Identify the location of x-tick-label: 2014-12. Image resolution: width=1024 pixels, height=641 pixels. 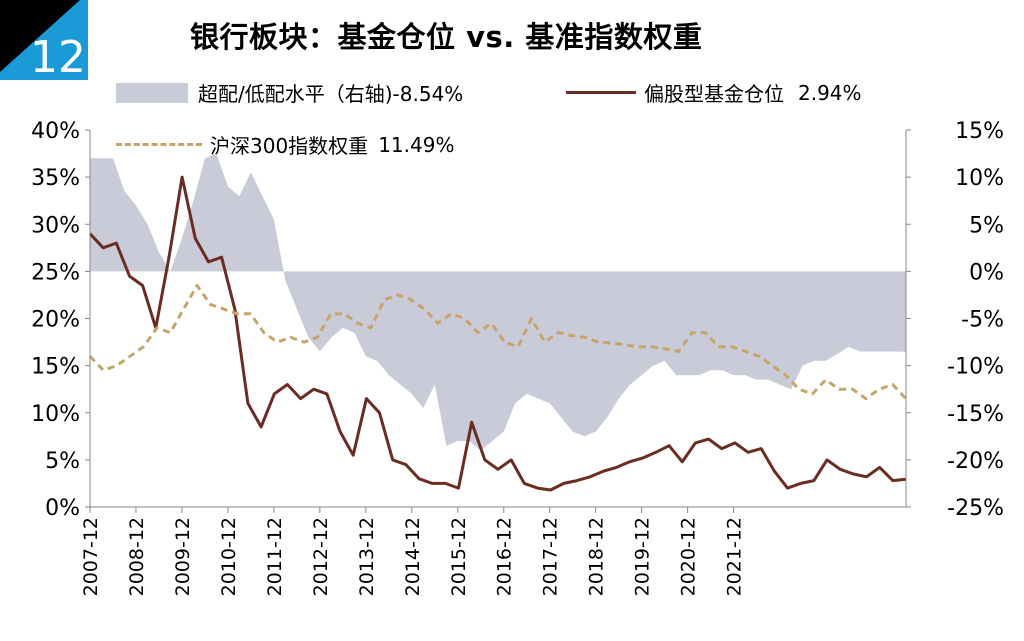
(413, 556).